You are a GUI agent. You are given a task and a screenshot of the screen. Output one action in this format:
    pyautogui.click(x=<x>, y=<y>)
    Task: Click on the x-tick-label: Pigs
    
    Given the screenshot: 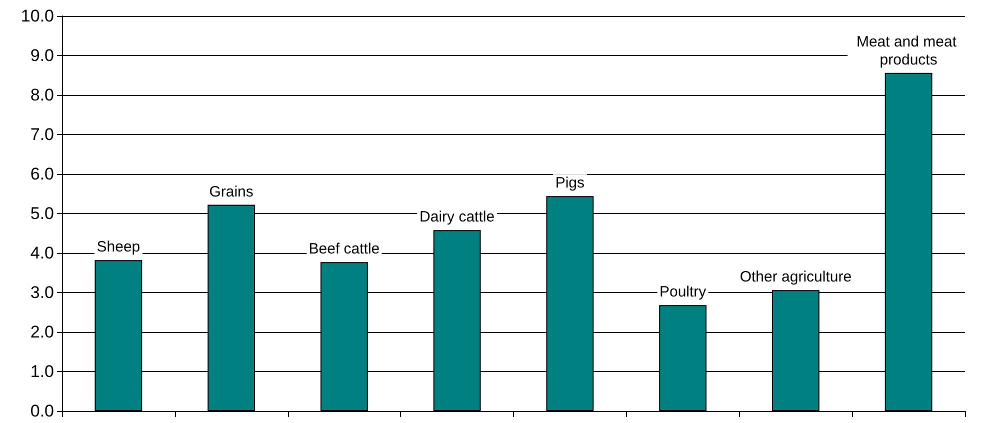 What is the action you would take?
    pyautogui.click(x=570, y=183)
    